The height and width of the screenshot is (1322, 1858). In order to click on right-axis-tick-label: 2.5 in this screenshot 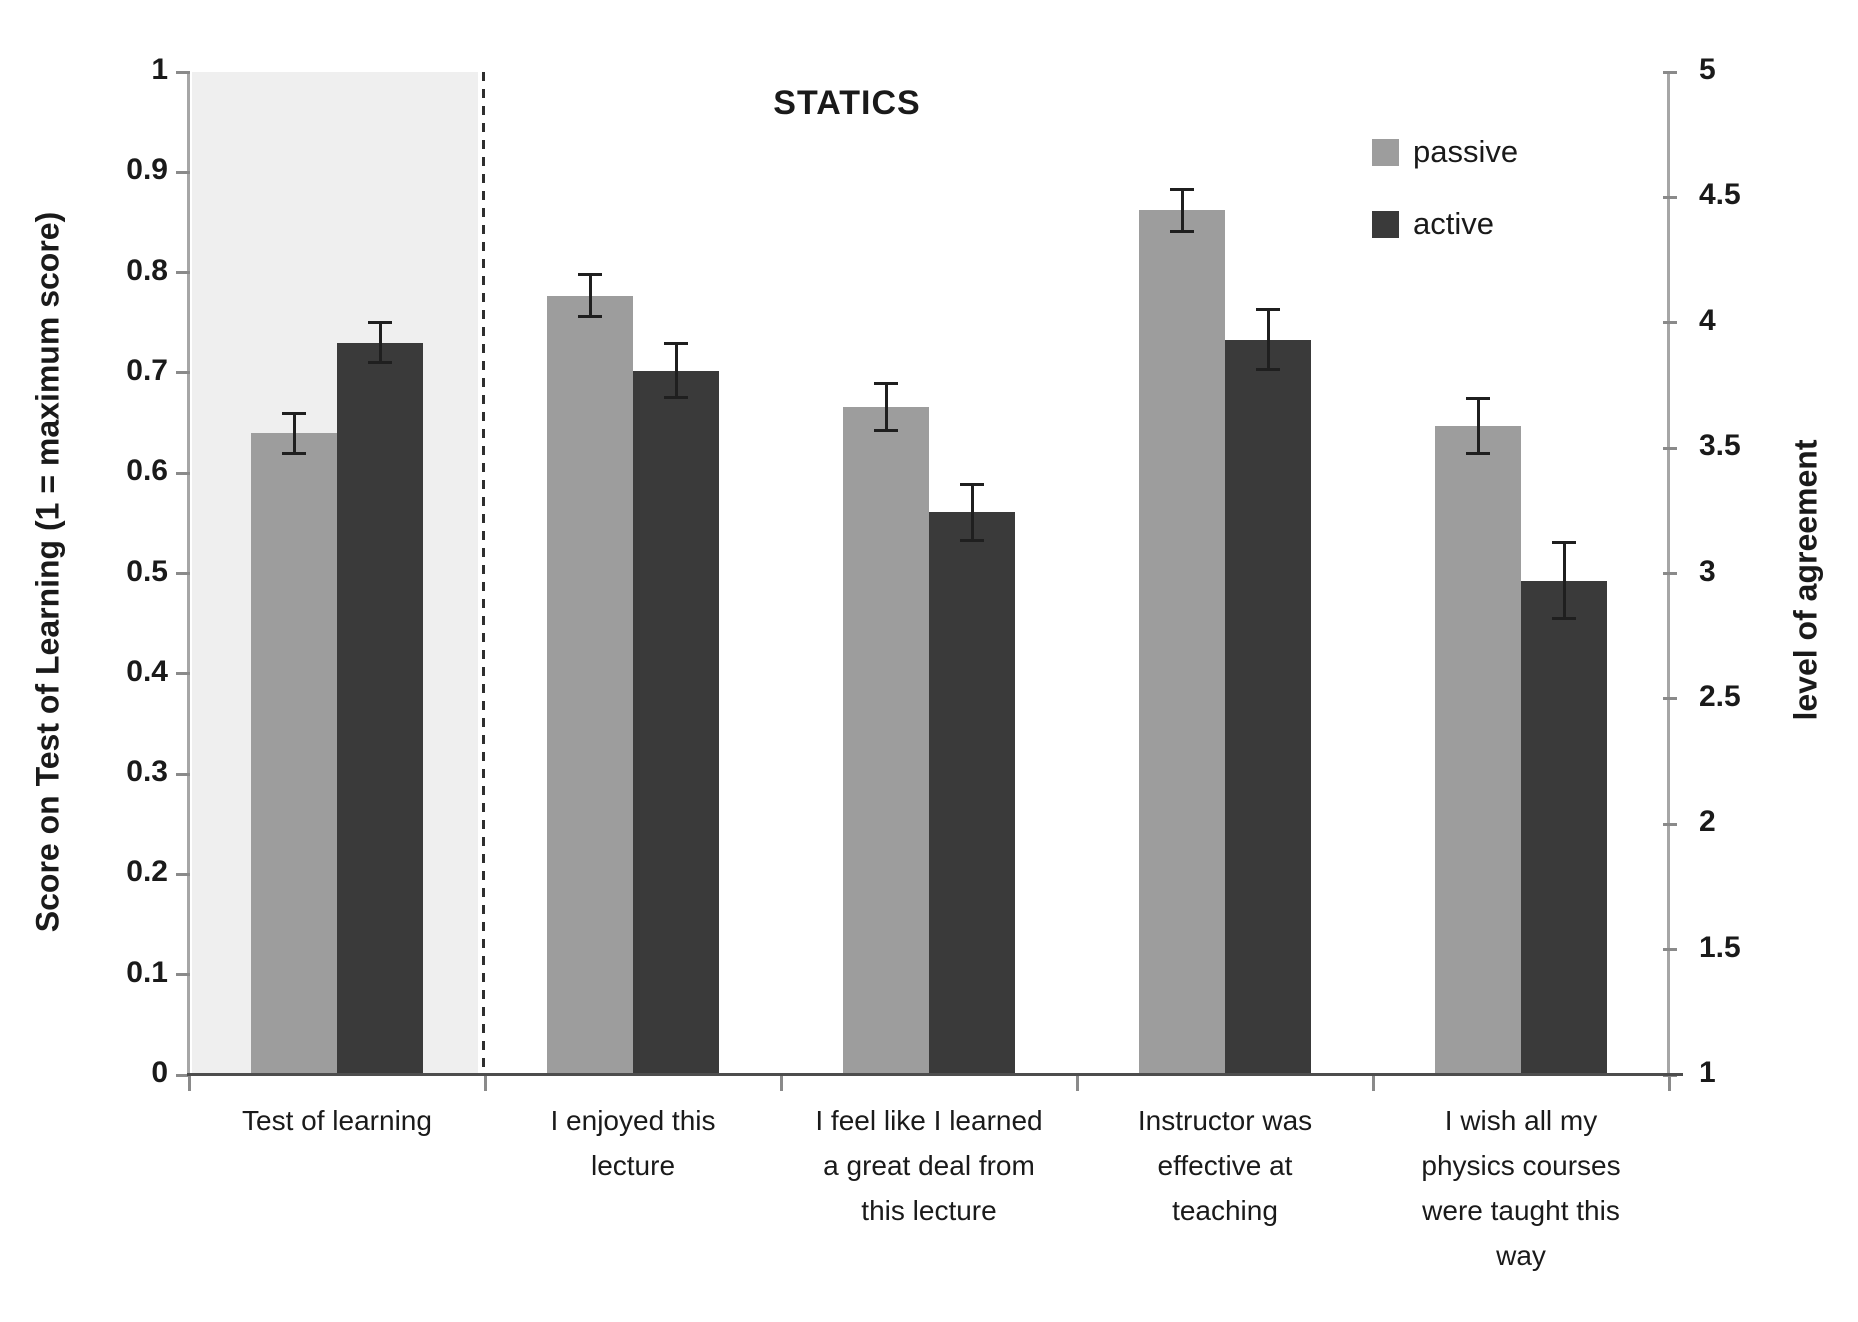, I will do `click(1720, 696)`.